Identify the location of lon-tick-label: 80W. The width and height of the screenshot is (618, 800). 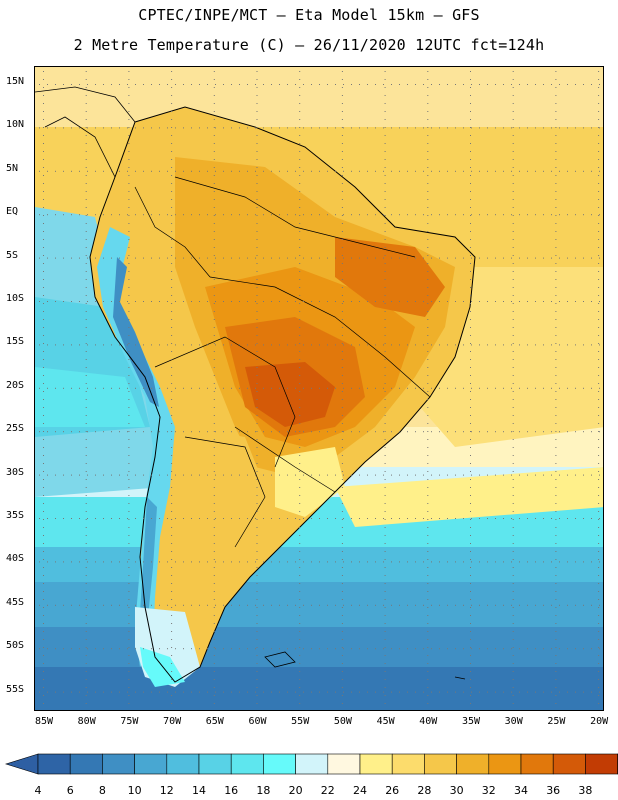
(86, 721).